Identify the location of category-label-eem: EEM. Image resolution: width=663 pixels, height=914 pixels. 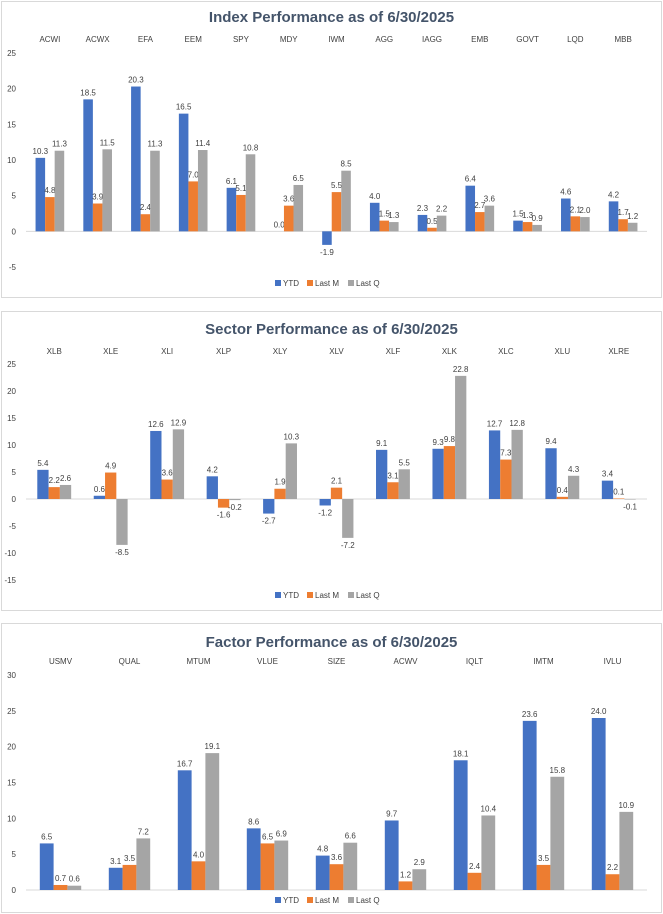
(194, 39).